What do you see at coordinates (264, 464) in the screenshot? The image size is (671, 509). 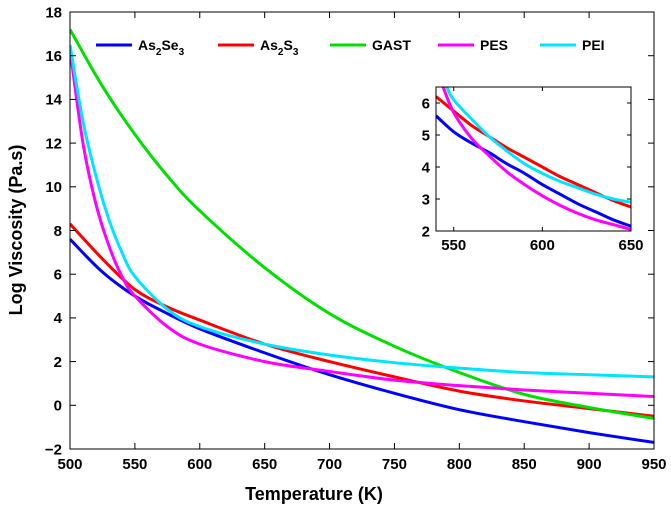 I see `x-tick-label: 650` at bounding box center [264, 464].